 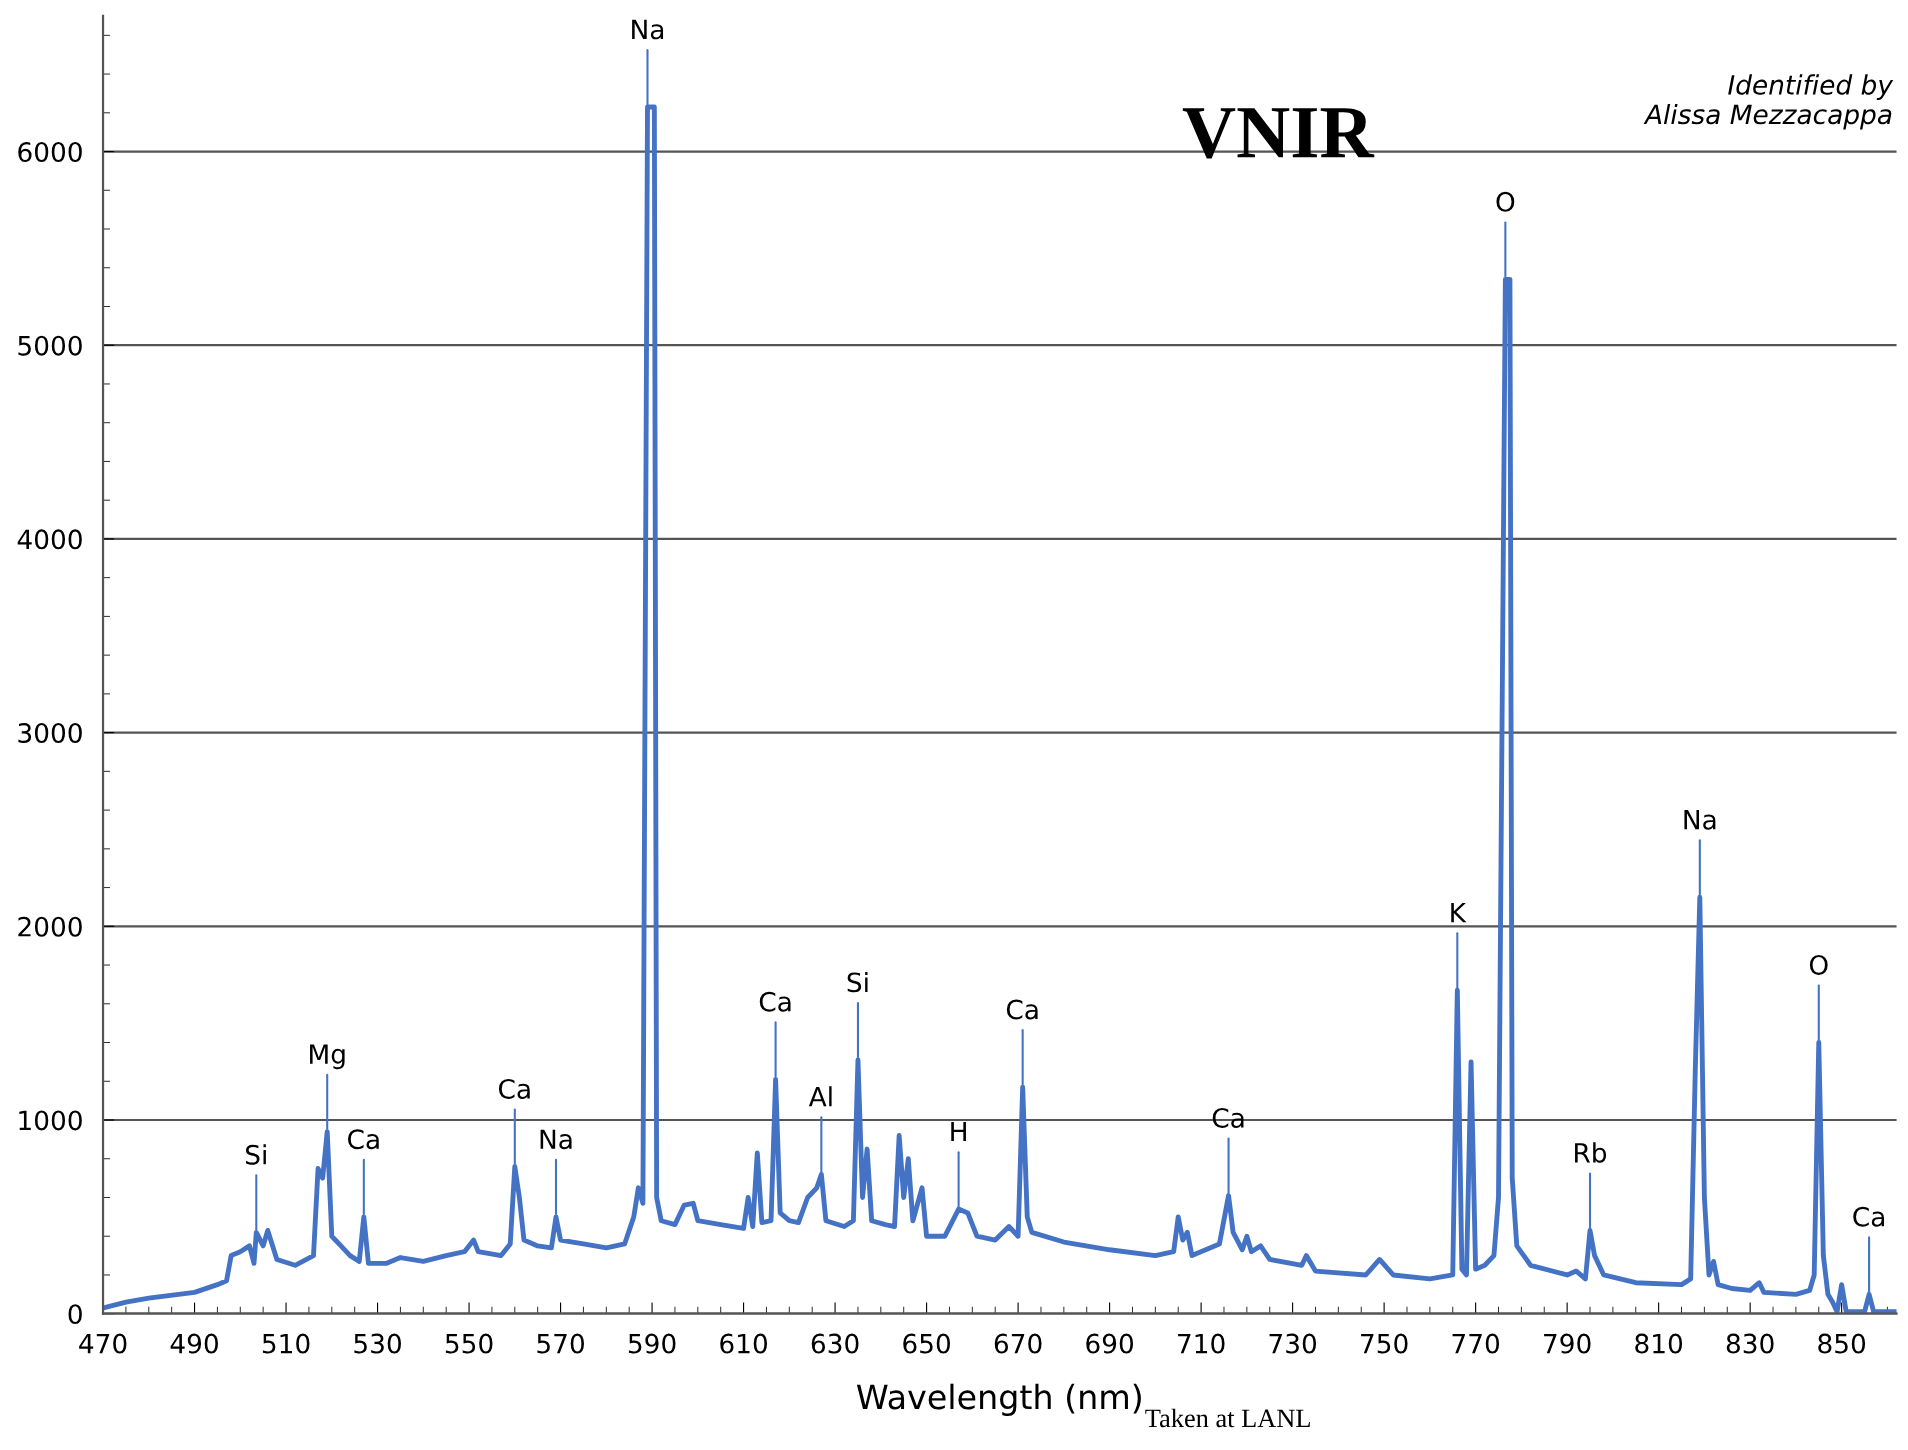 What do you see at coordinates (50, 151) in the screenshot?
I see `y-tick-label: 6000` at bounding box center [50, 151].